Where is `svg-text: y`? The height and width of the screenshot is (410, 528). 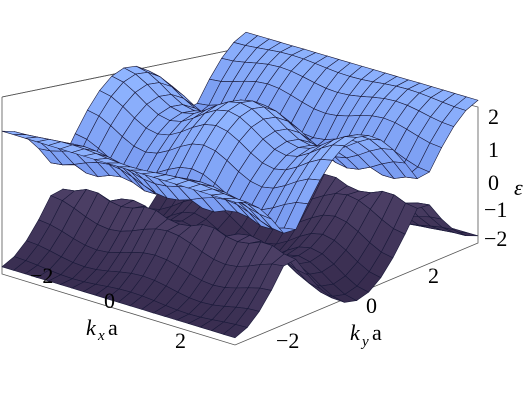 svg-text: y is located at coordinates (364, 342).